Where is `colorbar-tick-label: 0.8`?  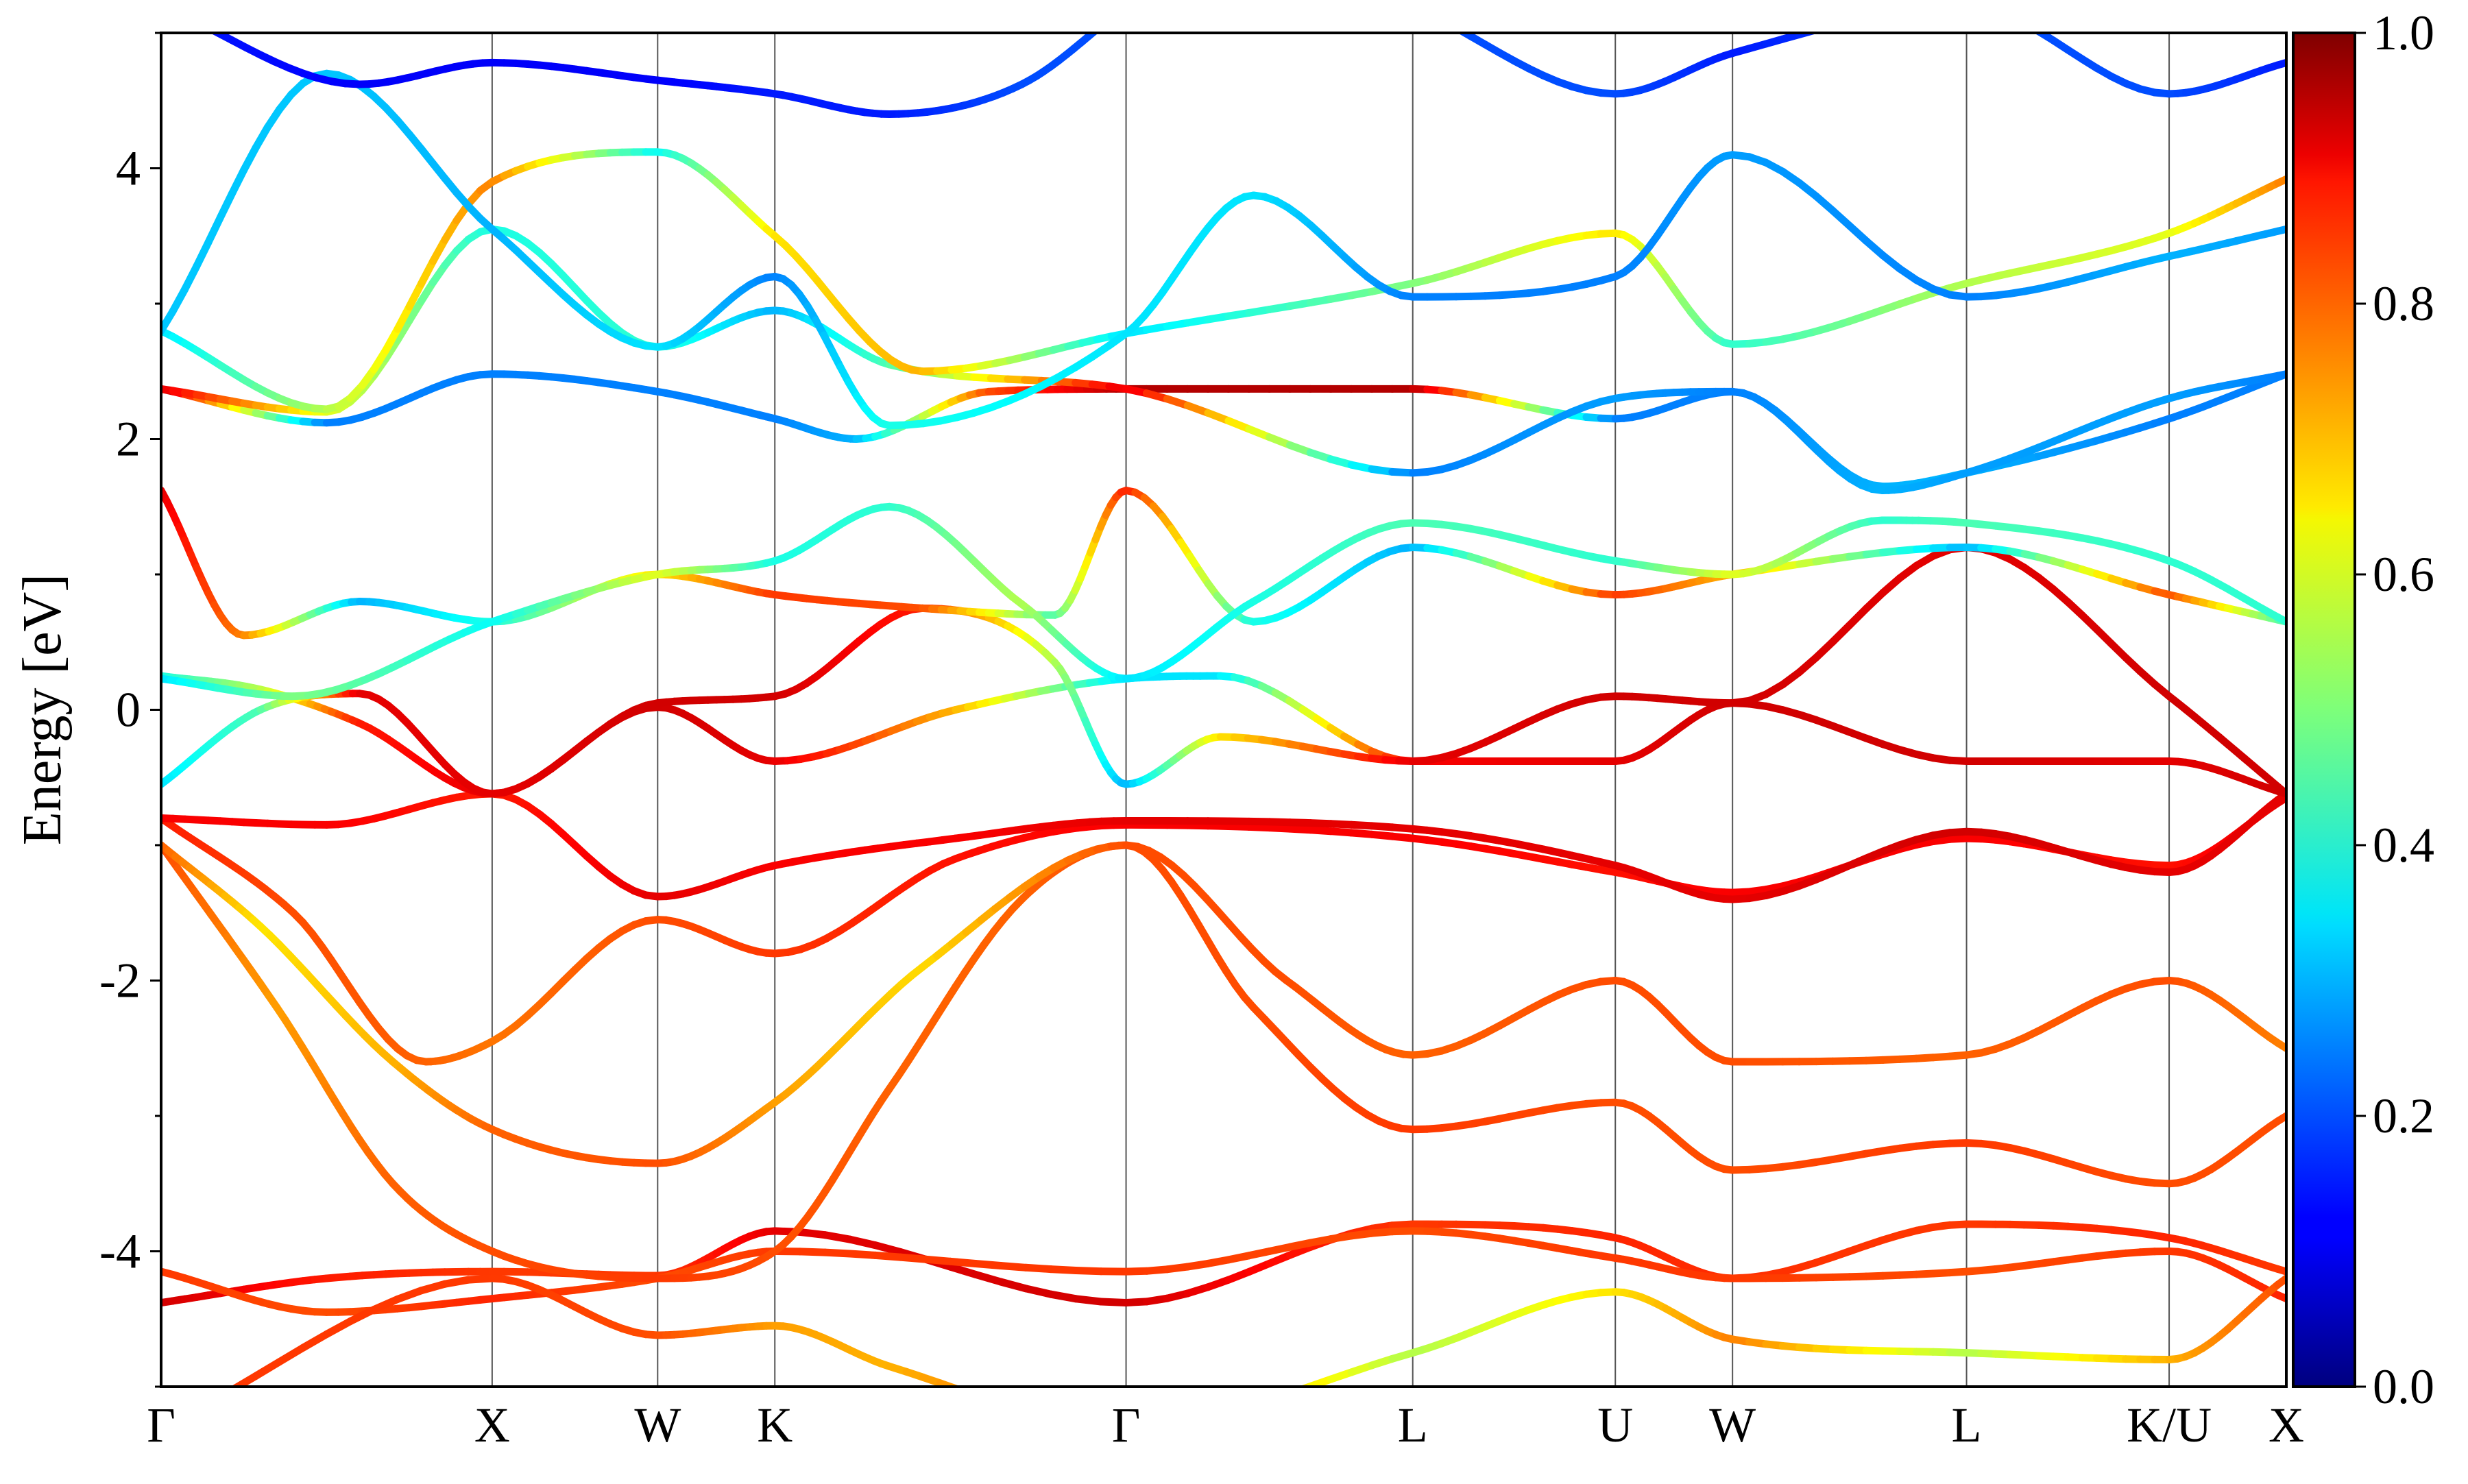 colorbar-tick-label: 0.8 is located at coordinates (2404, 303).